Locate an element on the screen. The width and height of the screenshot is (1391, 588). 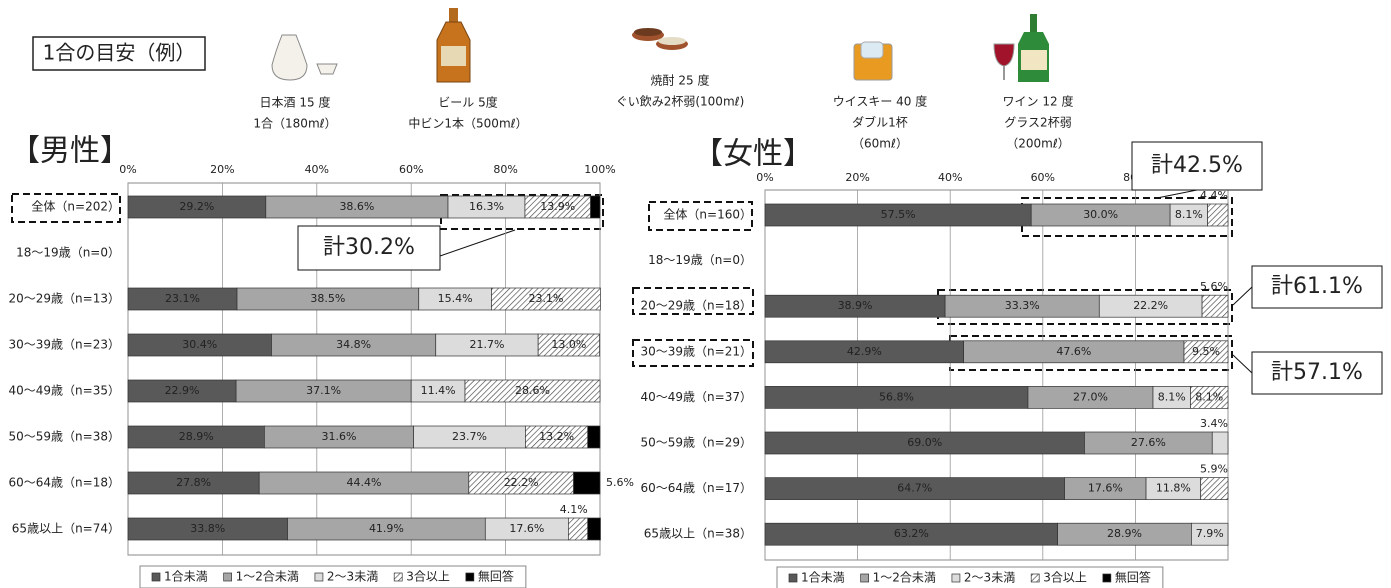
value-label: 17.6% is located at coordinates (1105, 488).